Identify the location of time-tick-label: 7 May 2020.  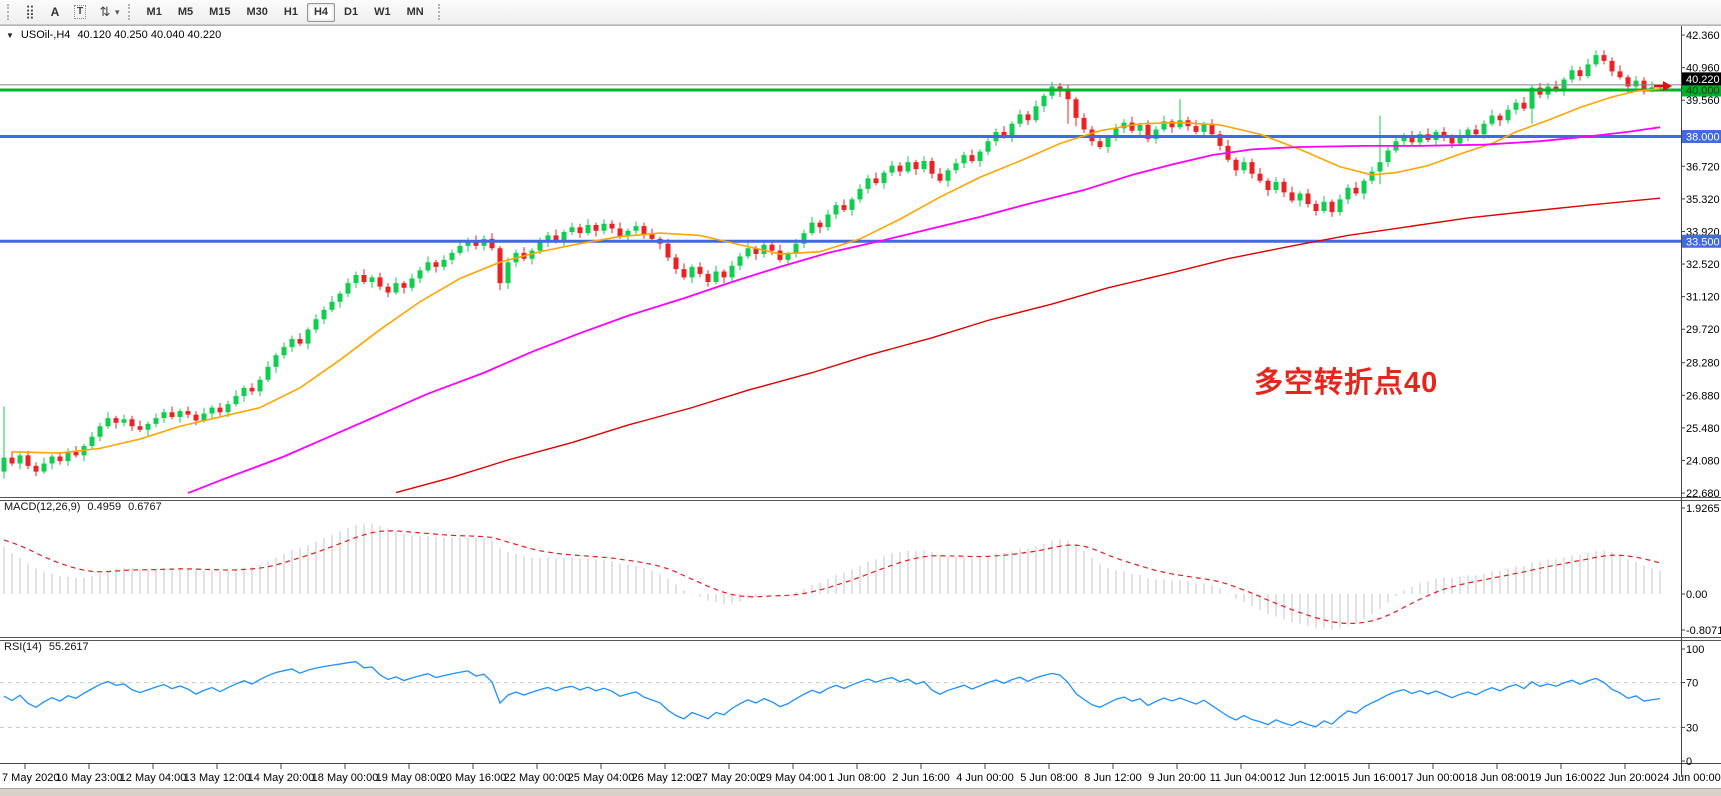
(30, 778).